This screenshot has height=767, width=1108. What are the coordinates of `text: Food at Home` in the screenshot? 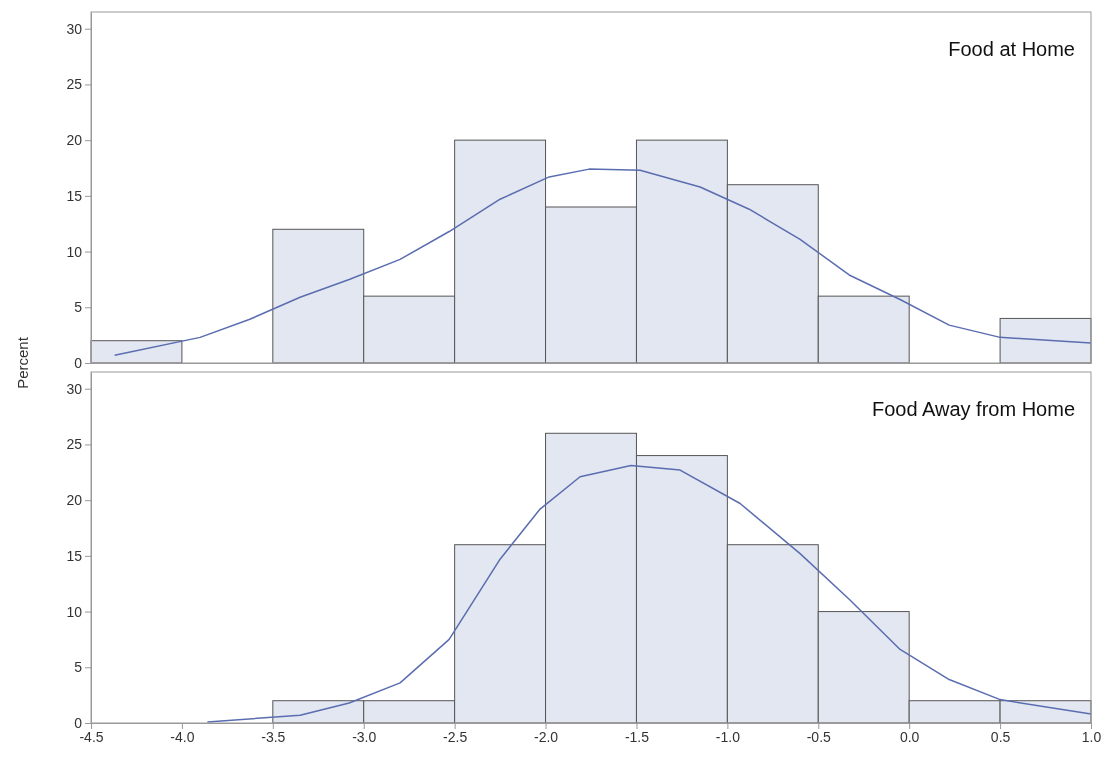 It's located at (1011, 49).